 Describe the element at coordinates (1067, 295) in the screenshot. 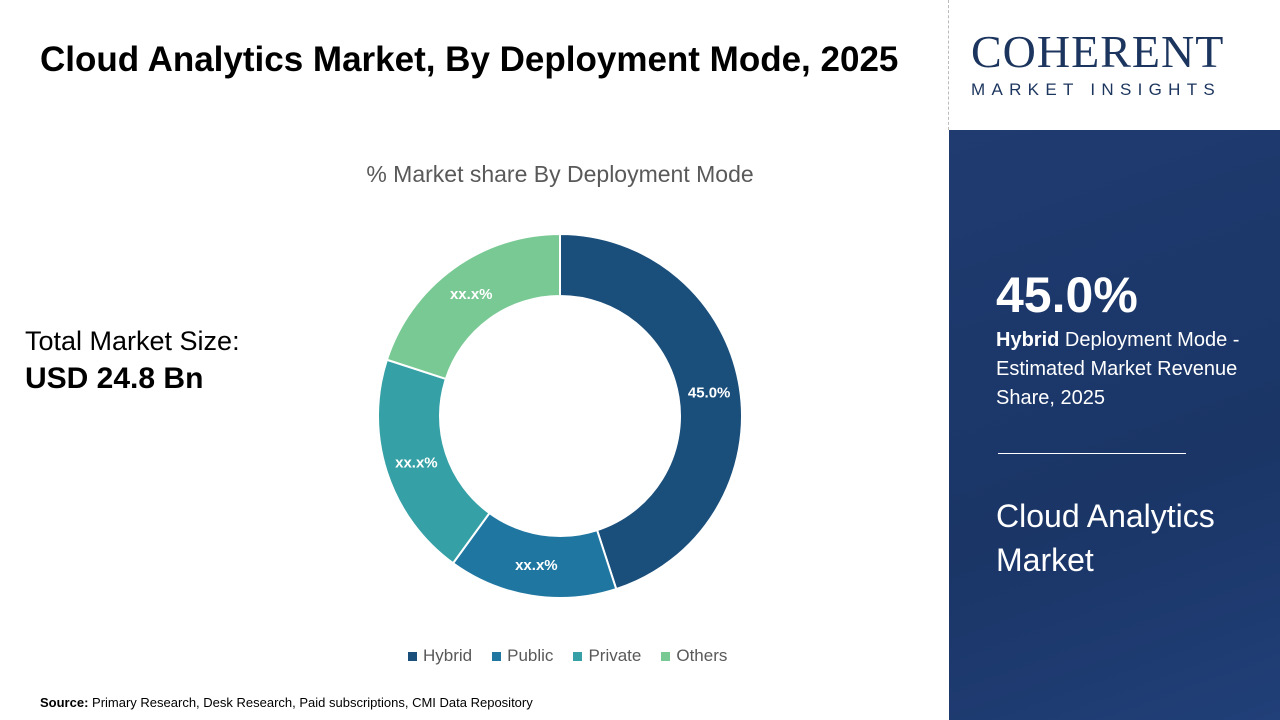

I see `highlight-percent: 45.0%` at that location.